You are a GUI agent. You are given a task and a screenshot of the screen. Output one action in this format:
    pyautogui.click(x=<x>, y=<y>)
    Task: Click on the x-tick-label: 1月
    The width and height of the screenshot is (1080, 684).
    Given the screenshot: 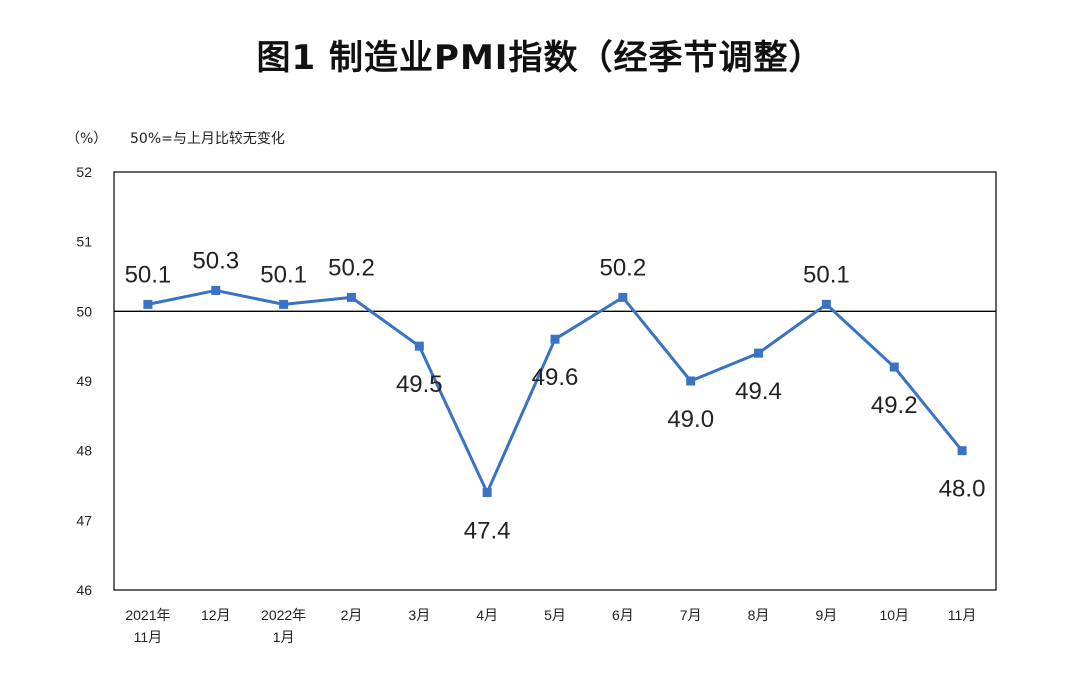 What is the action you would take?
    pyautogui.click(x=284, y=637)
    